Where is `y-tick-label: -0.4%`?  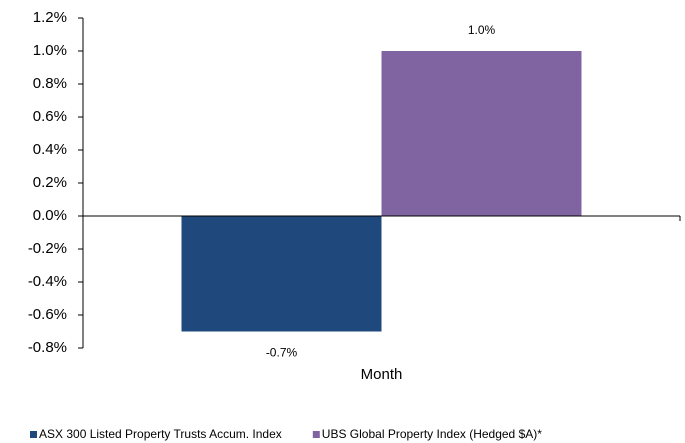
y-tick-label: -0.4% is located at coordinates (47, 281).